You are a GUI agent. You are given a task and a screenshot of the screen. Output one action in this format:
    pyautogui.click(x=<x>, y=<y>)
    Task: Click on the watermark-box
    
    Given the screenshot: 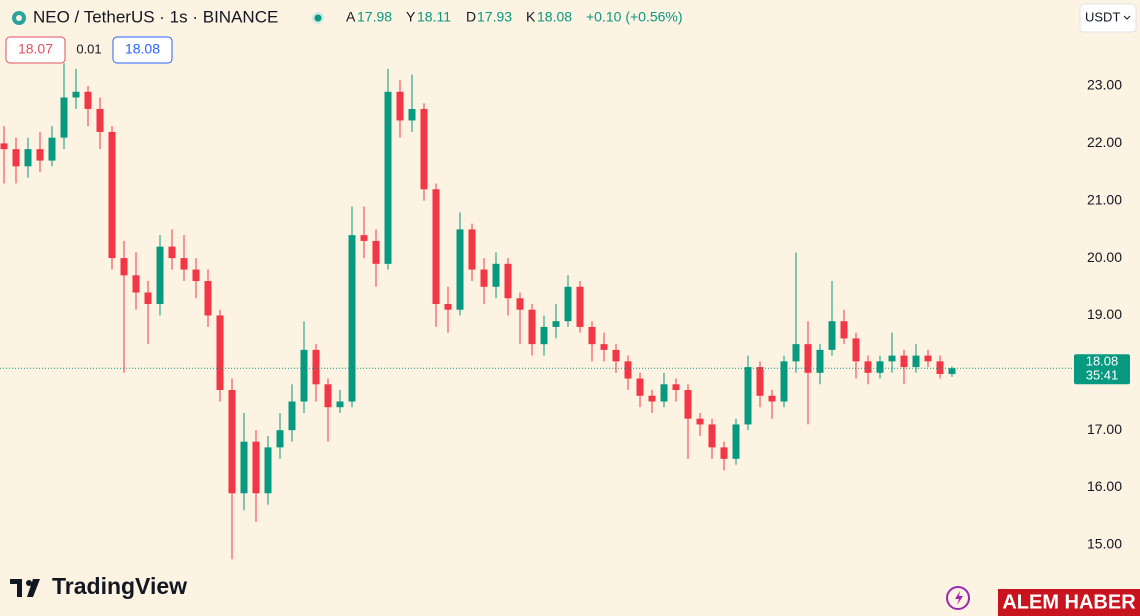 What is the action you would take?
    pyautogui.click(x=1069, y=602)
    